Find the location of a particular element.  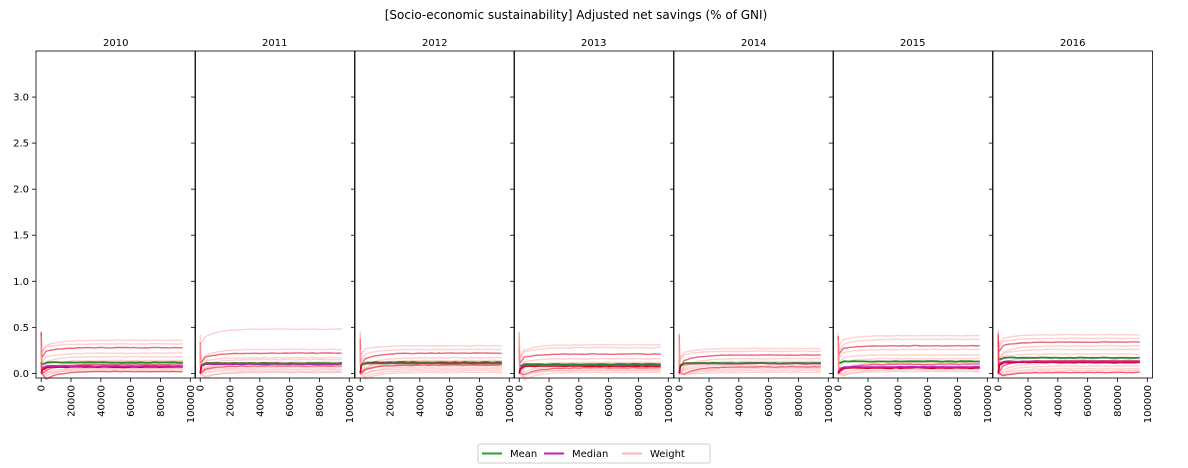

legend: Mean Median Weight is located at coordinates (594, 453).